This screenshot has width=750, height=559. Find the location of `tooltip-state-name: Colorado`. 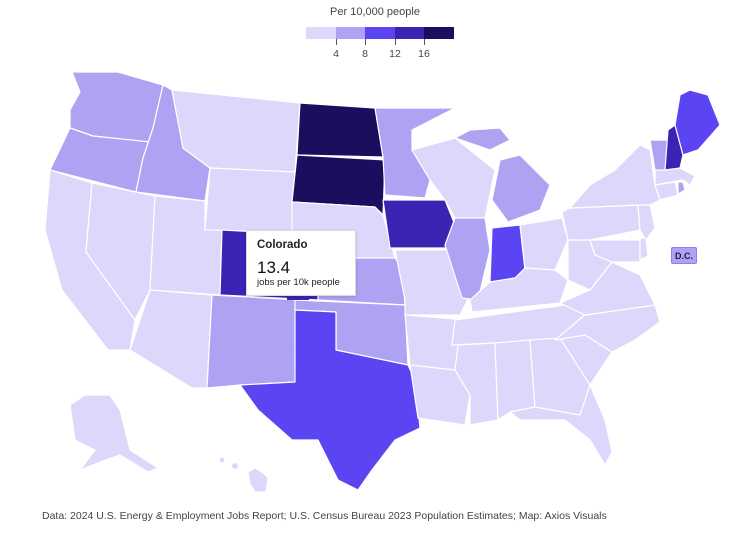

tooltip-state-name: Colorado is located at coordinates (282, 245).